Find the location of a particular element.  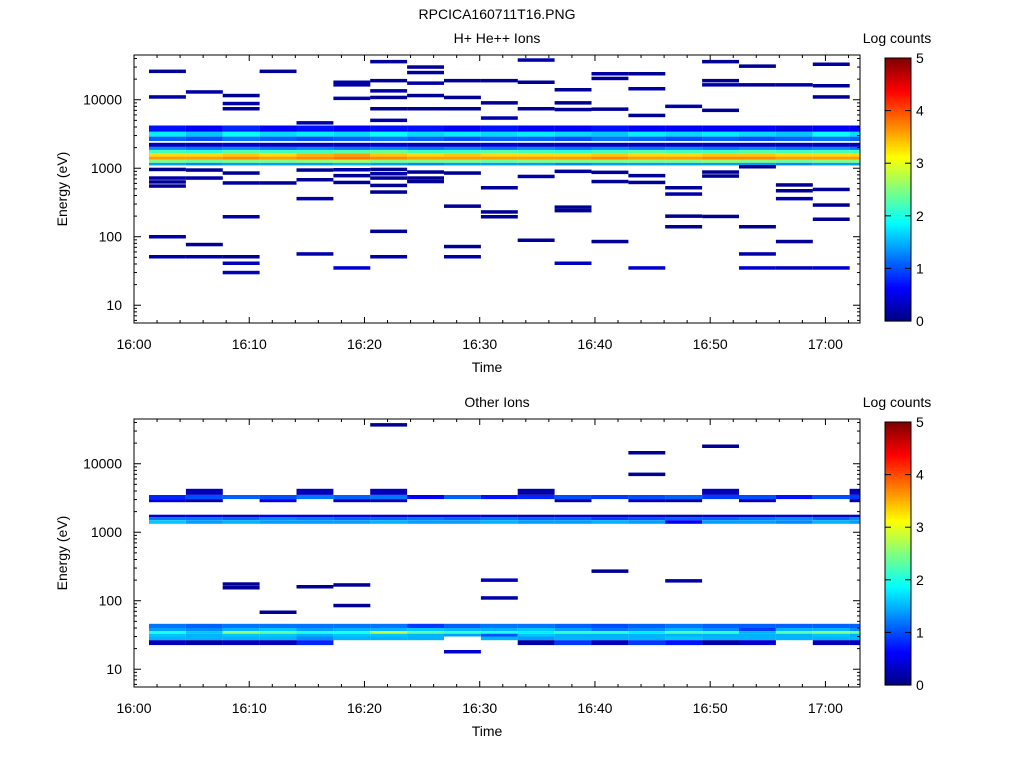

colorbar-frame is located at coordinates (898, 189).